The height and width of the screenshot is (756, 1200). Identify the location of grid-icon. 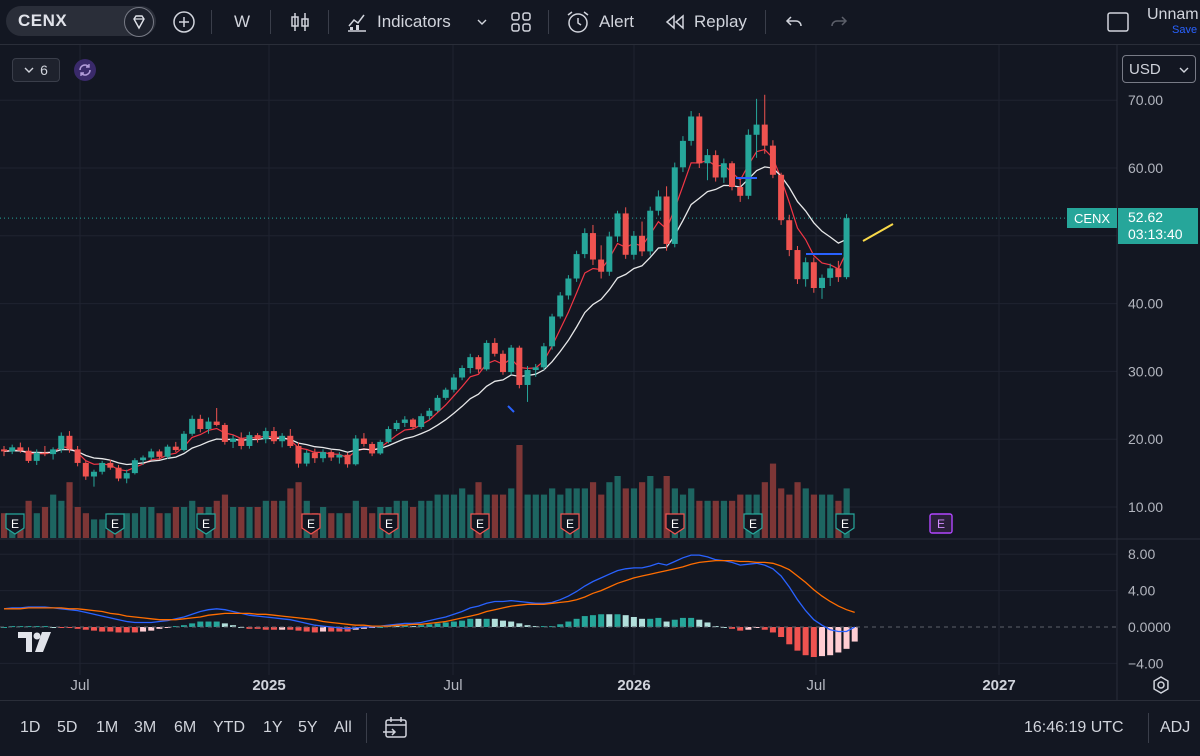
(521, 22).